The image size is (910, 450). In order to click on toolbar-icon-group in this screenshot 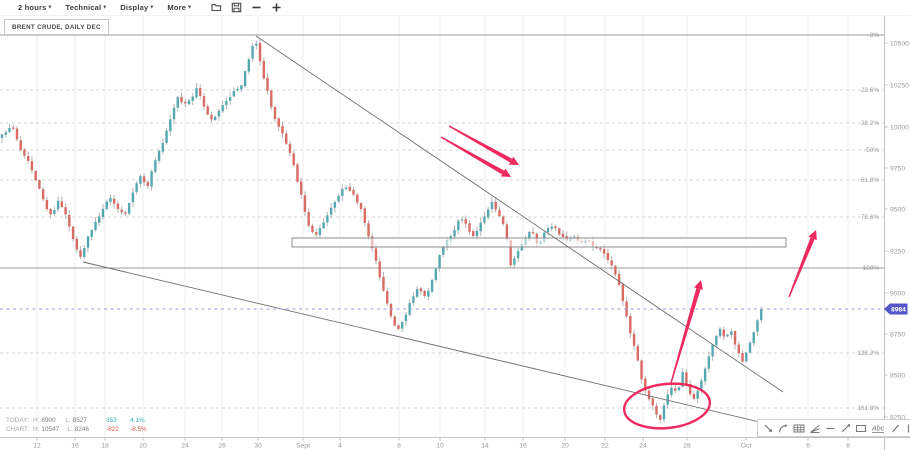, I will do `click(246, 7)`.